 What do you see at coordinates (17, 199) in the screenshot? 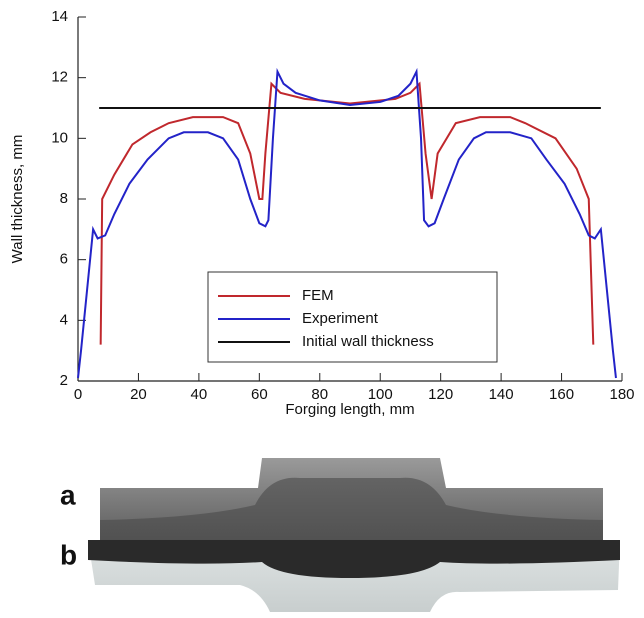
I see `y-axis-title: Wall thickness, mm` at bounding box center [17, 199].